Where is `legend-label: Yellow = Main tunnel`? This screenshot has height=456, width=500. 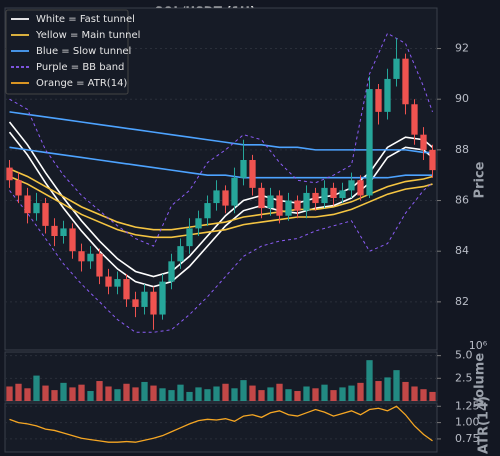 legend-label: Yellow = Main tunnel is located at coordinates (87, 35).